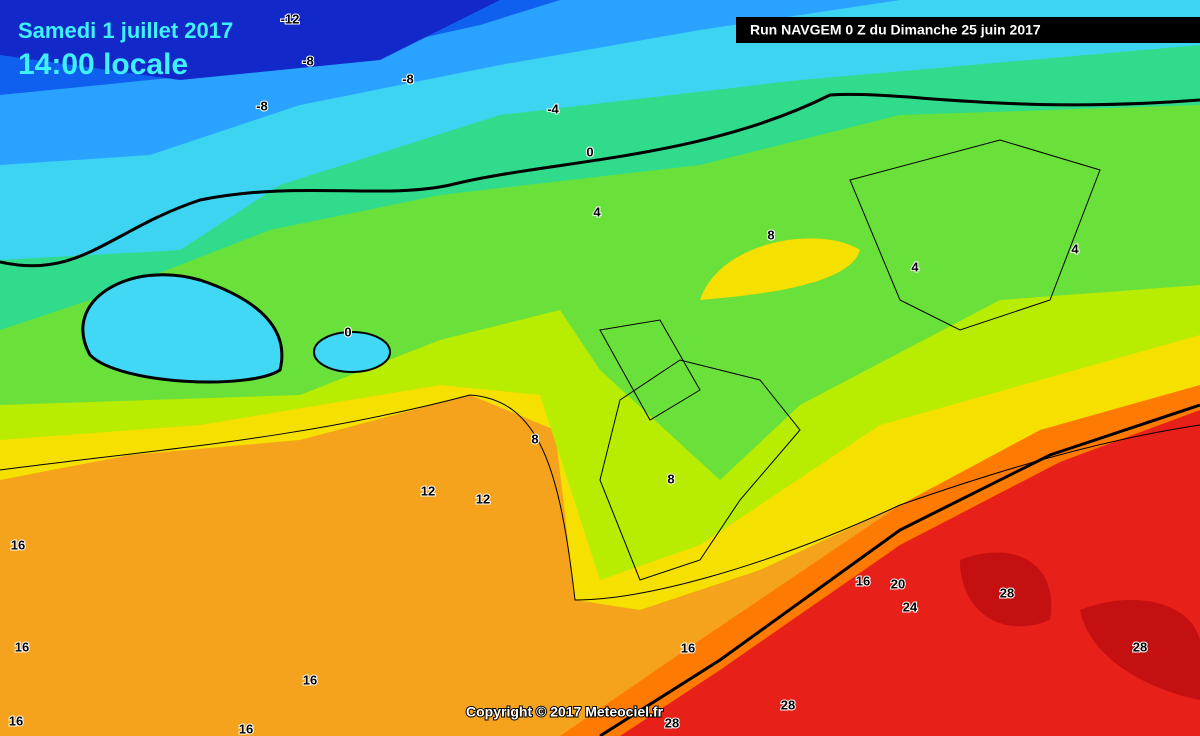  What do you see at coordinates (250, 40) in the screenshot?
I see `band-m12` at bounding box center [250, 40].